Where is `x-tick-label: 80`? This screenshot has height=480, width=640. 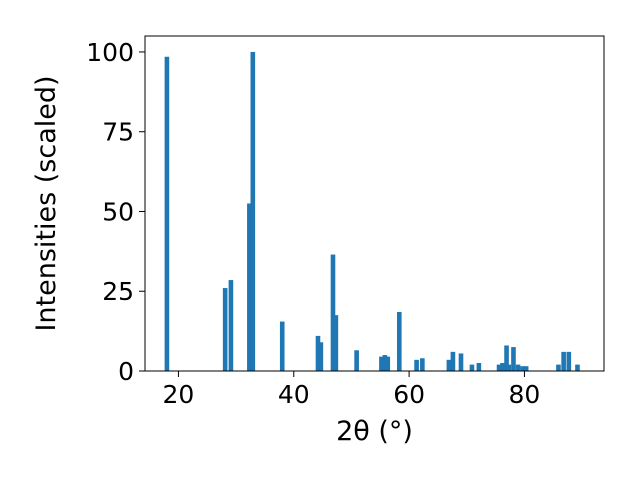
x-tick-label: 80 is located at coordinates (525, 394).